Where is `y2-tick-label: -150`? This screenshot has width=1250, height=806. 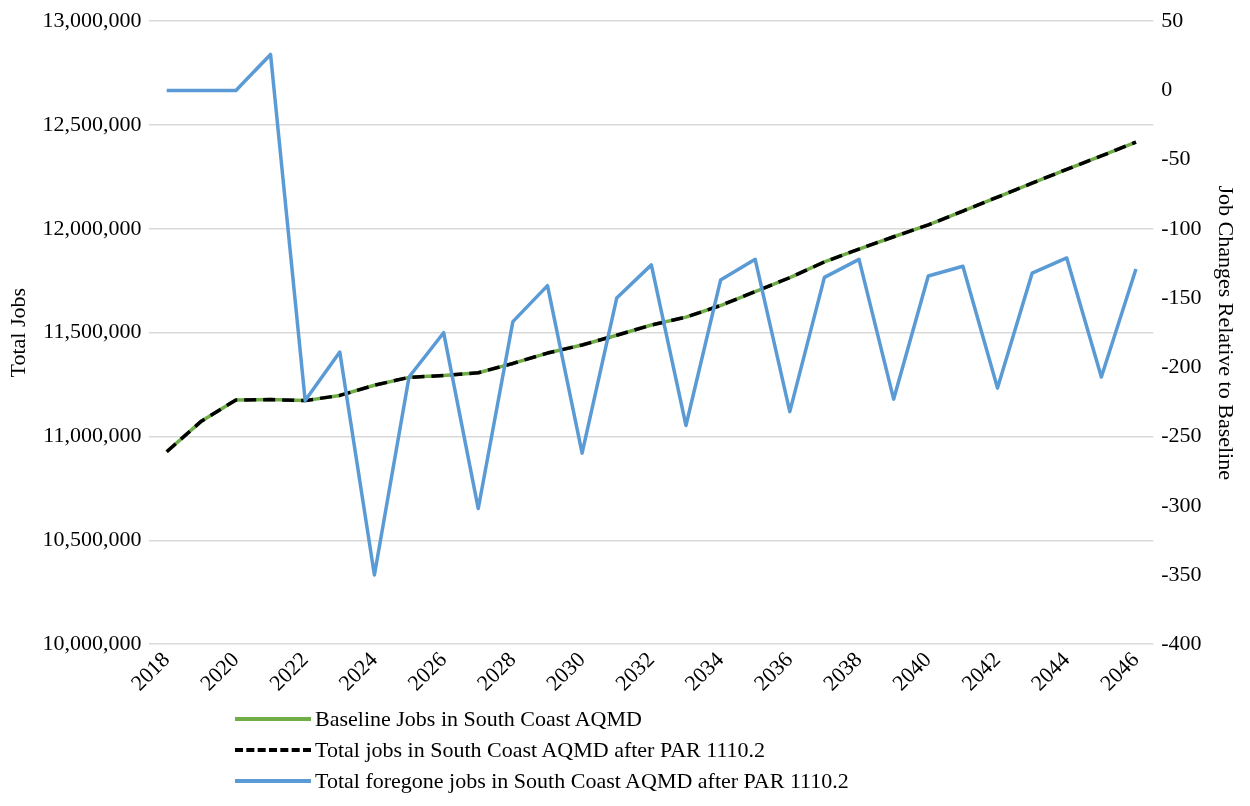 y2-tick-label: -150 is located at coordinates (1181, 296).